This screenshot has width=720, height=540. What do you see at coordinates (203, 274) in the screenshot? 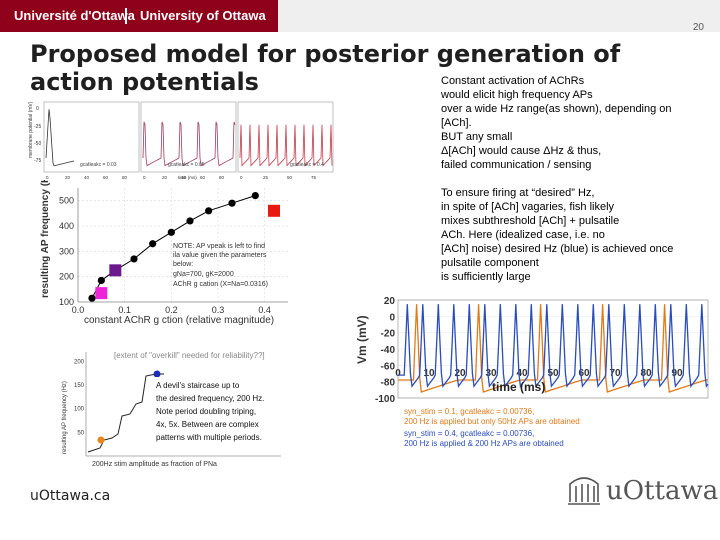
I see `annotation-line: gNa=700, gK=2000` at bounding box center [203, 274].